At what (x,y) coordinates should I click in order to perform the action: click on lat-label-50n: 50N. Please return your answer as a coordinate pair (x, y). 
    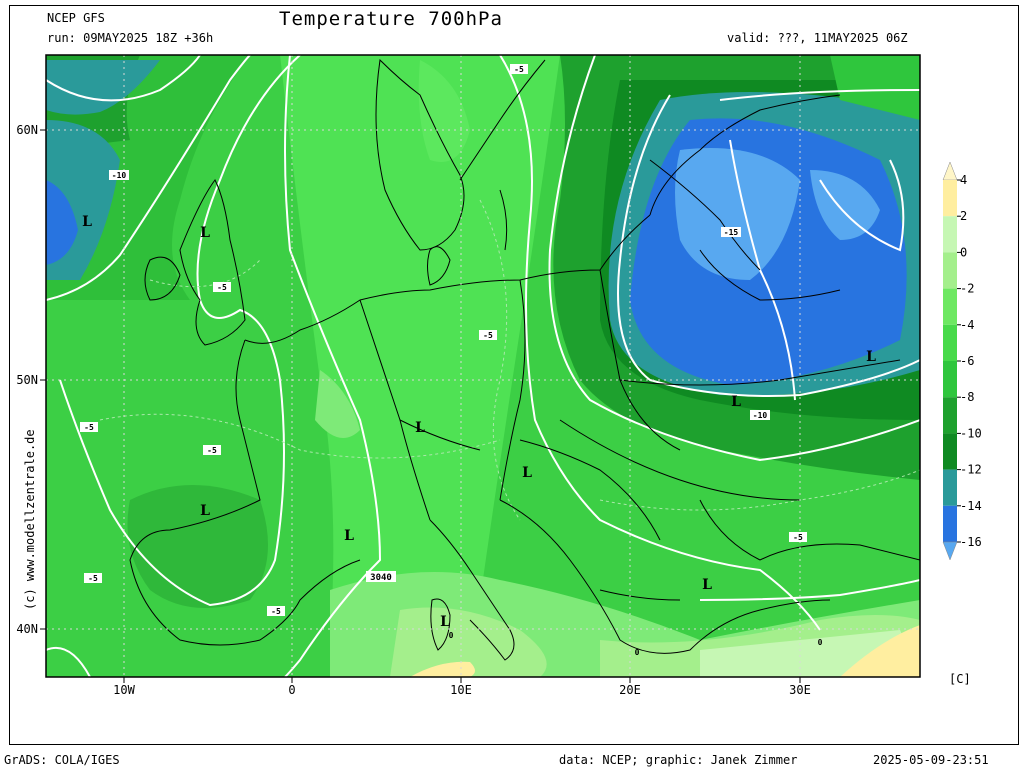
    Looking at the image, I should click on (27, 380).